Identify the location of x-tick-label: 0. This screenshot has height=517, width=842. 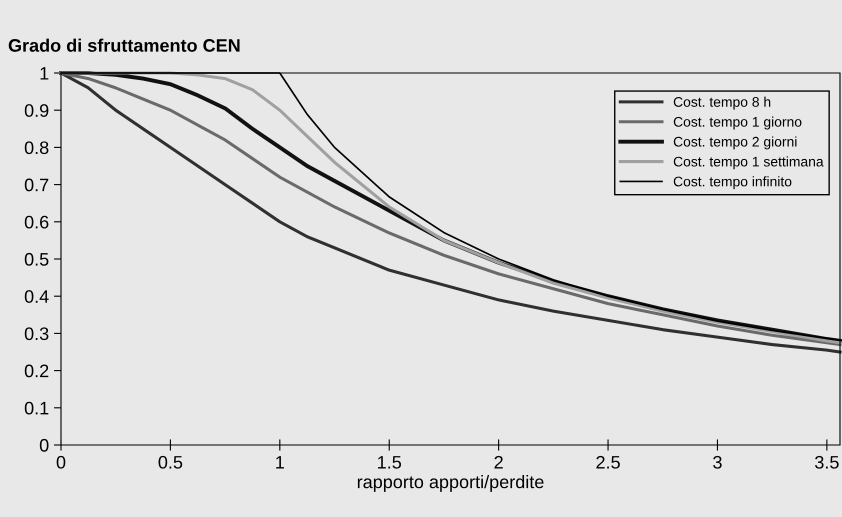
(61, 462).